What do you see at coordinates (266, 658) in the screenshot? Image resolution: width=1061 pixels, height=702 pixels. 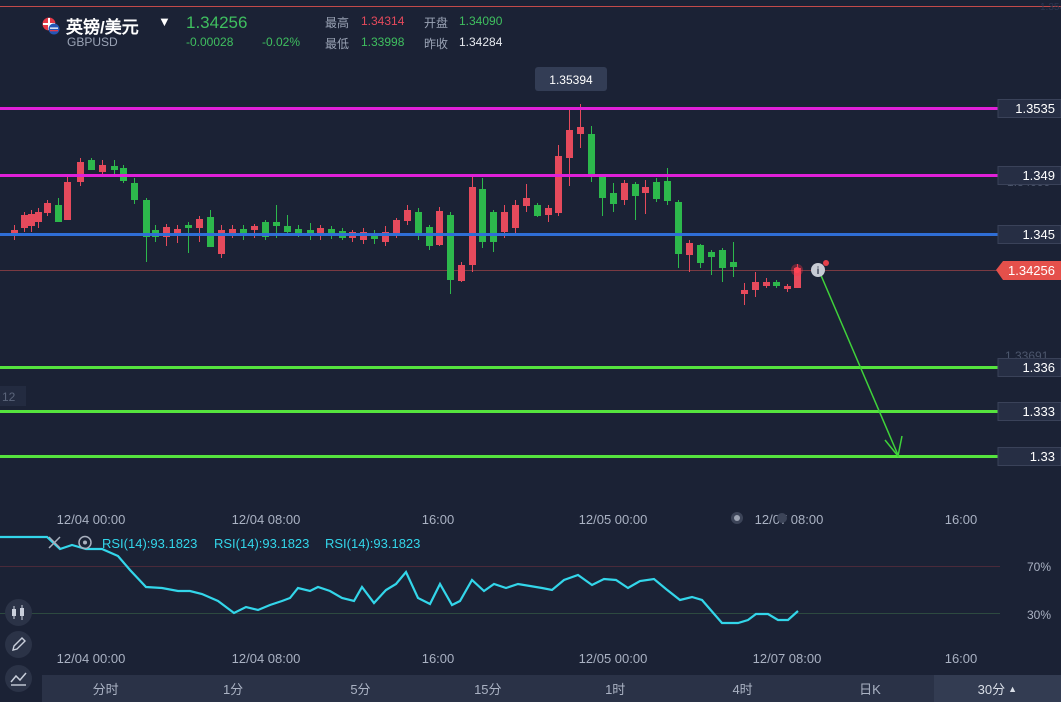 I see `time-axis-label: 12/04 08:00` at bounding box center [266, 658].